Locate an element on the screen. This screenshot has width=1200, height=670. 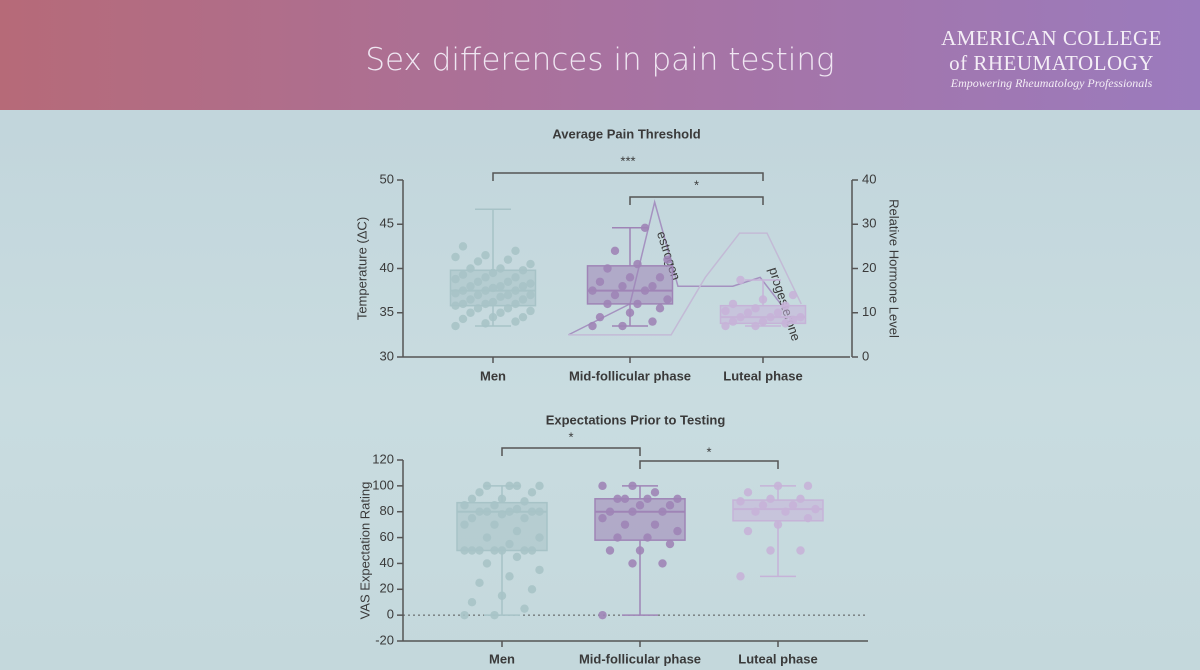
y-tick-label: 45 is located at coordinates (387, 223).